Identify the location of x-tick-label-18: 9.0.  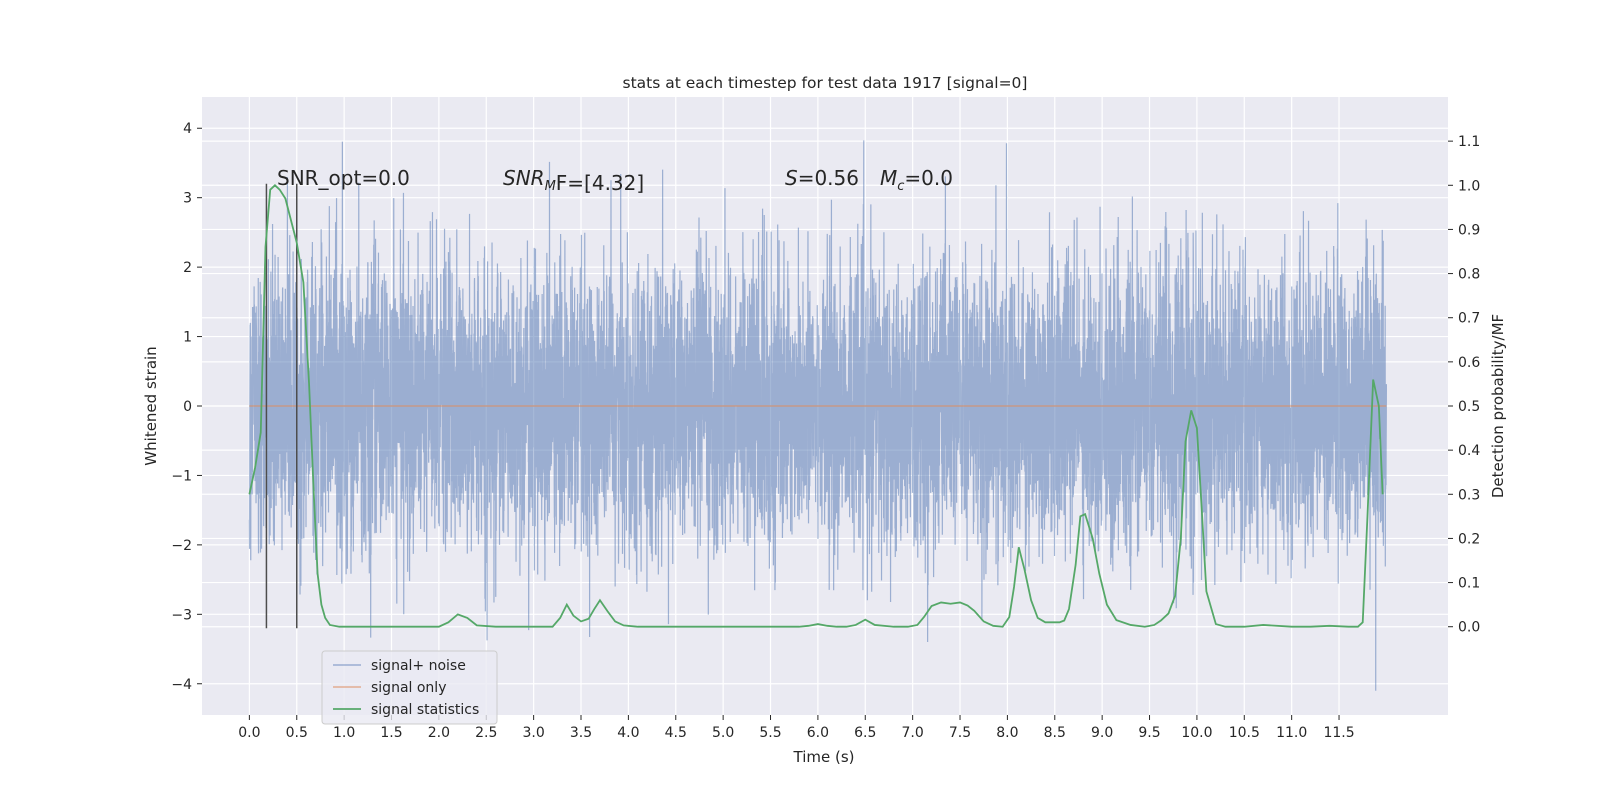
(1102, 733).